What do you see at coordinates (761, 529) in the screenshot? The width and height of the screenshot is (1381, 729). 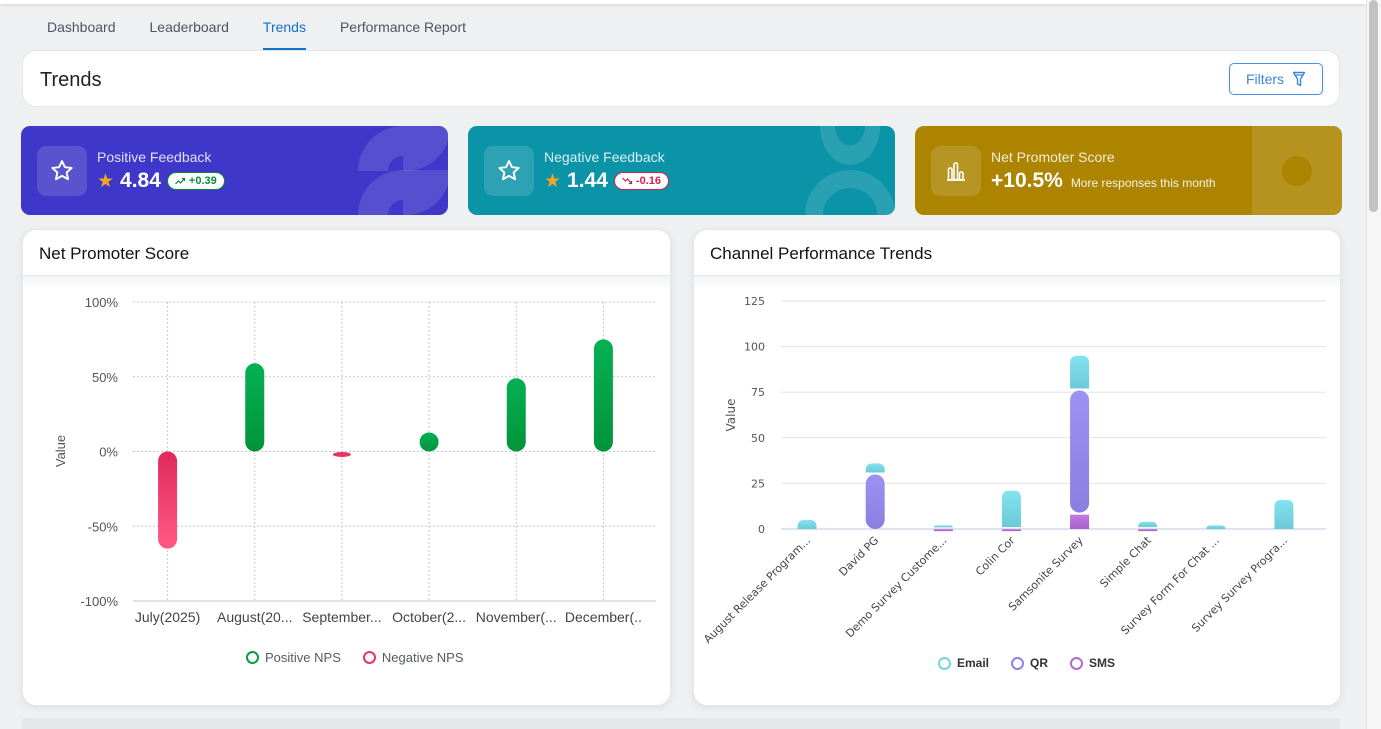 I see `y-tick-label: 0` at bounding box center [761, 529].